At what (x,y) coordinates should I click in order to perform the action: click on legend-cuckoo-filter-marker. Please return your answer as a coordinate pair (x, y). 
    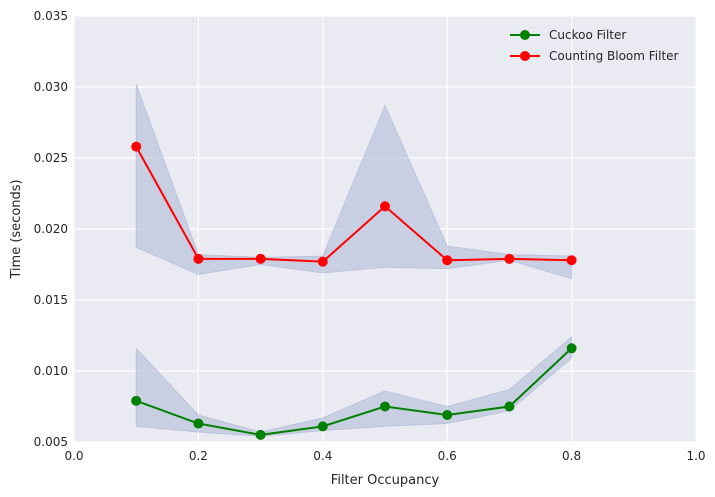
    Looking at the image, I should click on (525, 35).